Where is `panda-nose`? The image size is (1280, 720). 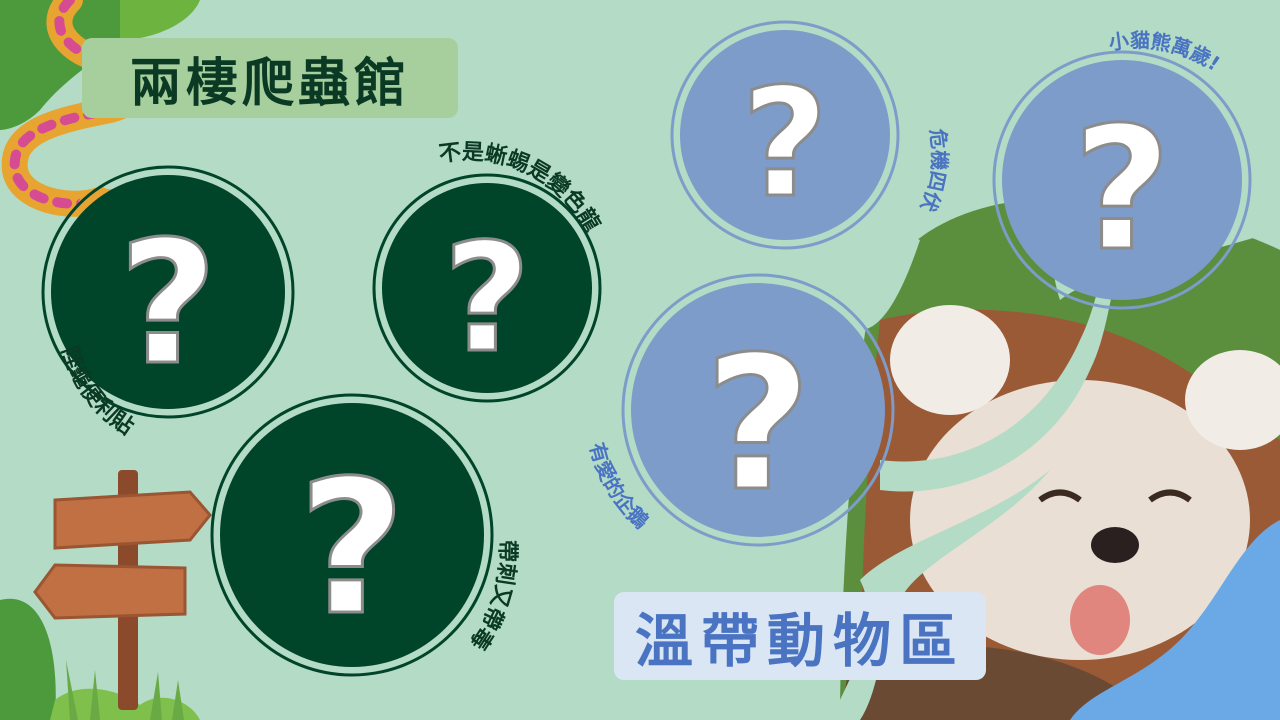 panda-nose is located at coordinates (1115, 545).